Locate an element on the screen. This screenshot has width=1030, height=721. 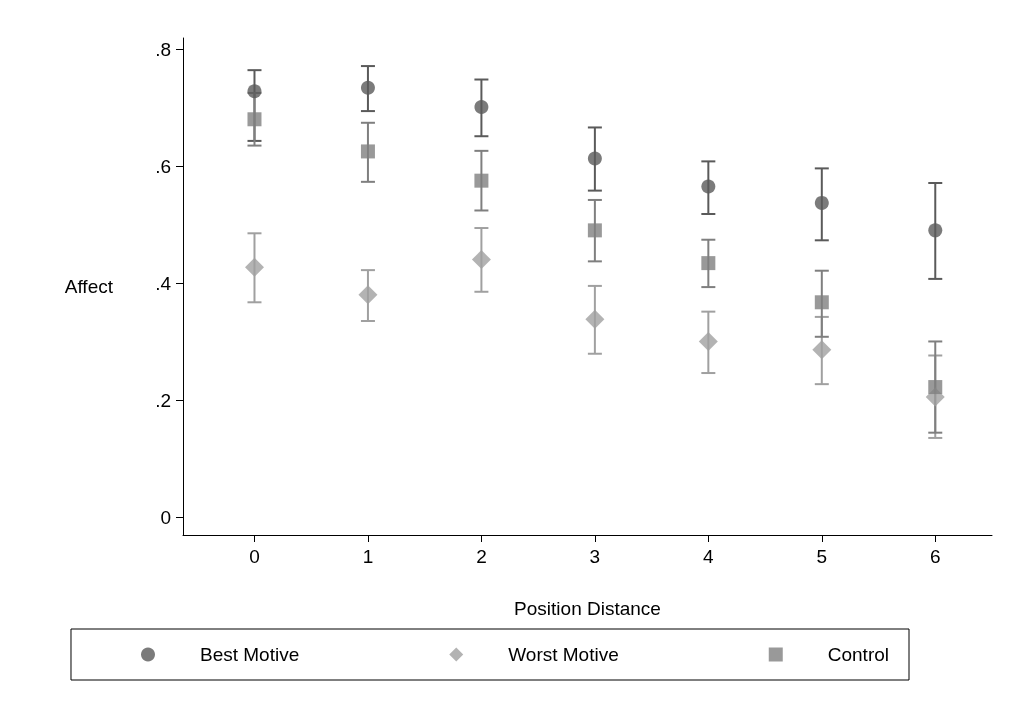
y-tick-label: .8 is located at coordinates (163, 50).